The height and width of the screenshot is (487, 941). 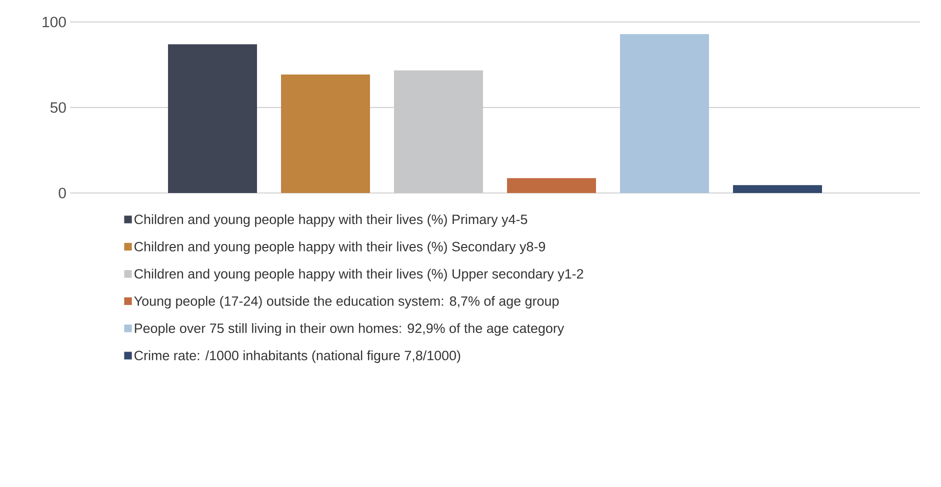 What do you see at coordinates (346, 302) in the screenshot?
I see `legend-label: Young people (17-24) outside the education system: 8,7% of age group` at bounding box center [346, 302].